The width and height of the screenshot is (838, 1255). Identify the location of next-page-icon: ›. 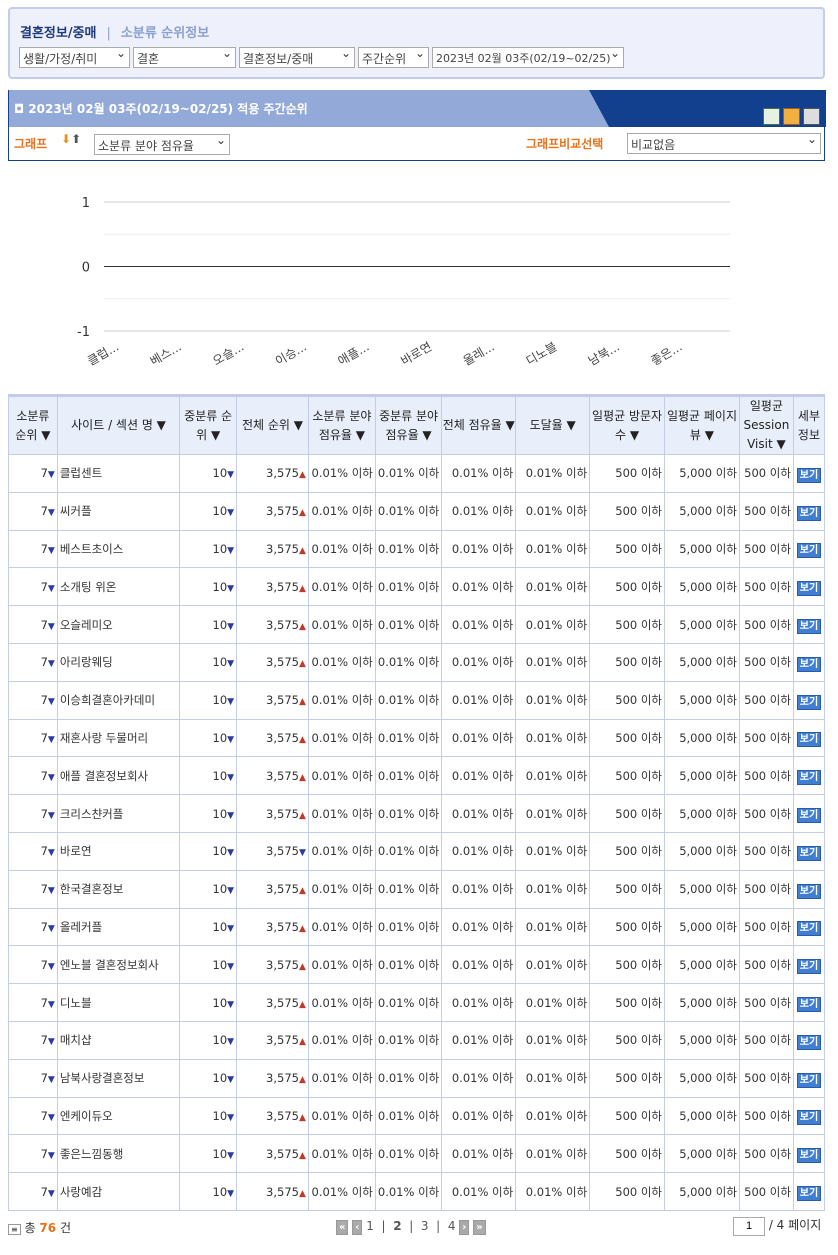
(464, 1227).